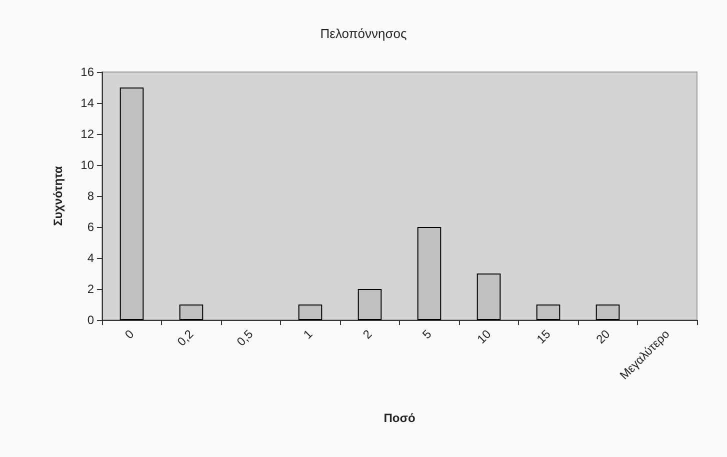  What do you see at coordinates (90, 320) in the screenshot?
I see `y-tick-label: 0` at bounding box center [90, 320].